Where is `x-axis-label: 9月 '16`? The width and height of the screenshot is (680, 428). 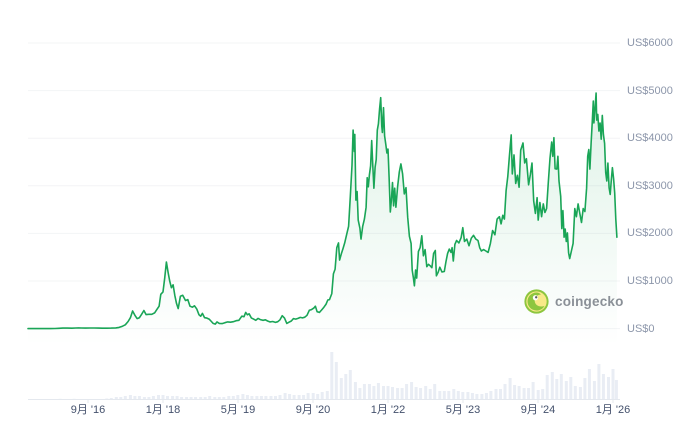 x-axis-label: 9月 '16 is located at coordinates (88, 410).